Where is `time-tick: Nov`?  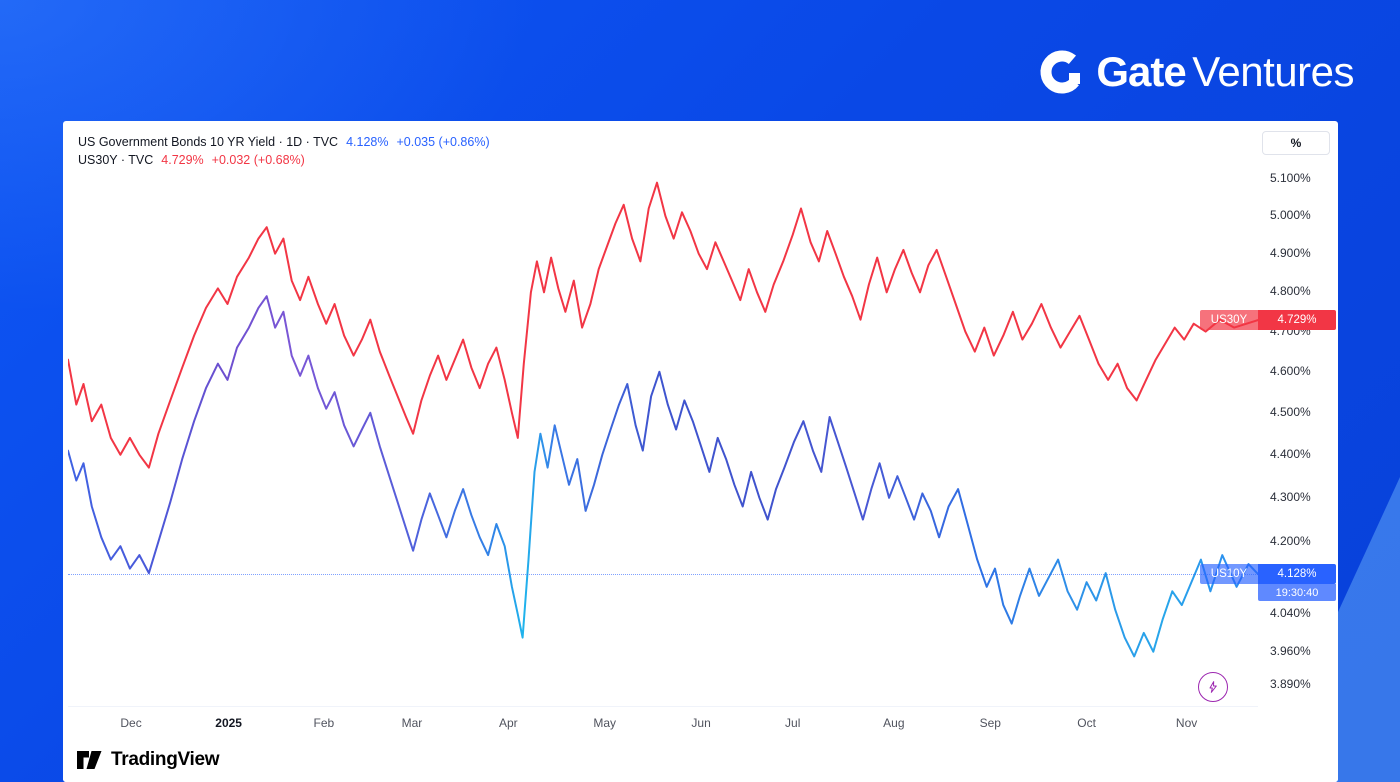 time-tick: Nov is located at coordinates (1186, 723).